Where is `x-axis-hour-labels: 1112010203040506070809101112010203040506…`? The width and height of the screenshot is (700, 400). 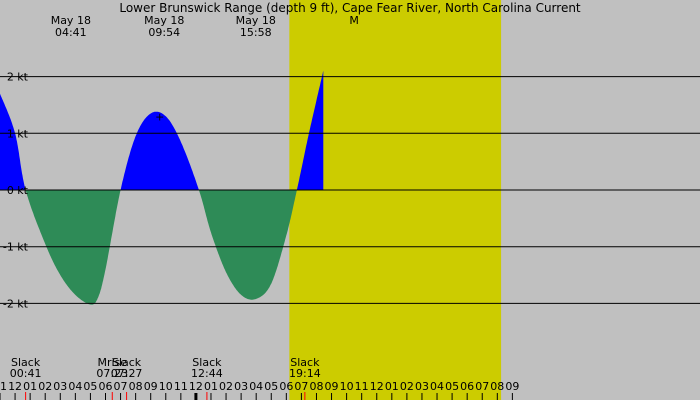 x-axis-hour-labels: 1112010203040506070809101112010203040506… is located at coordinates (259, 390).